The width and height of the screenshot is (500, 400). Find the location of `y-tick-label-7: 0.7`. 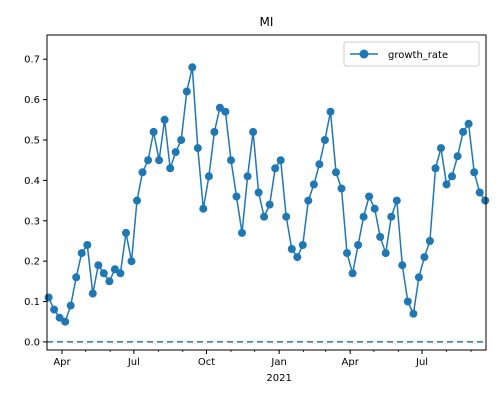

y-tick-label-7: 0.7 is located at coordinates (32, 60).